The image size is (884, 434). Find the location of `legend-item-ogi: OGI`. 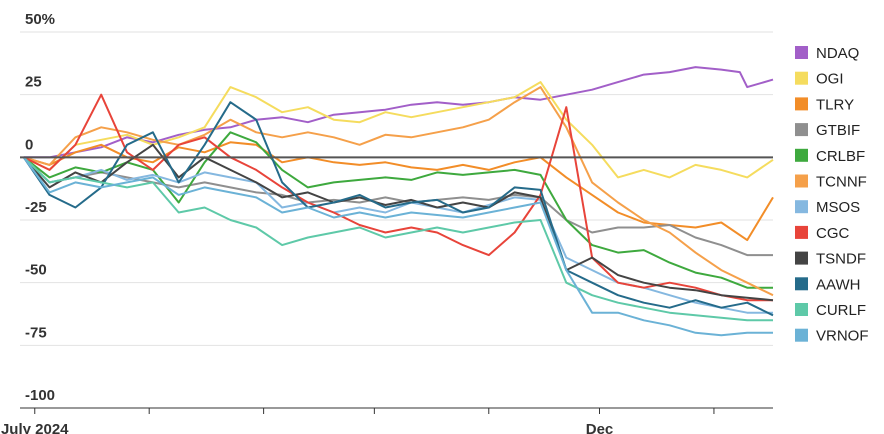

legend-item-ogi: OGI is located at coordinates (819, 79).